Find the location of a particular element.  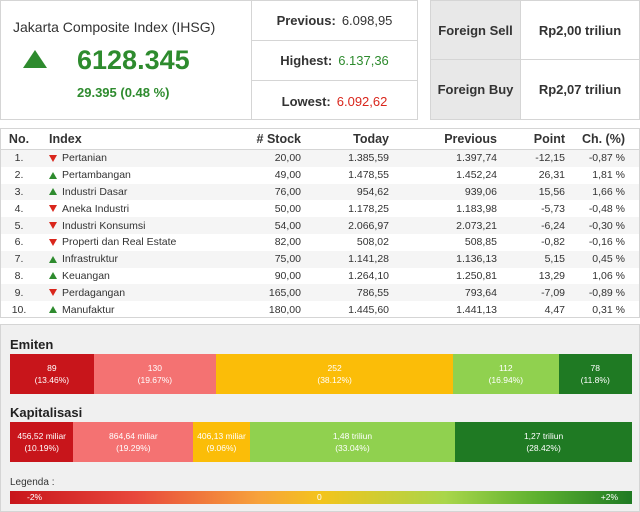

row-today: 1.178,25 is located at coordinates (368, 208).